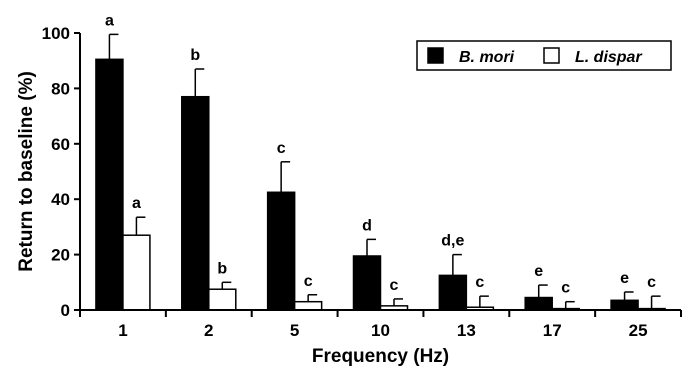 The width and height of the screenshot is (700, 373). Describe the element at coordinates (380, 356) in the screenshot. I see `x-axis-title: Frequency (Hz)` at that location.